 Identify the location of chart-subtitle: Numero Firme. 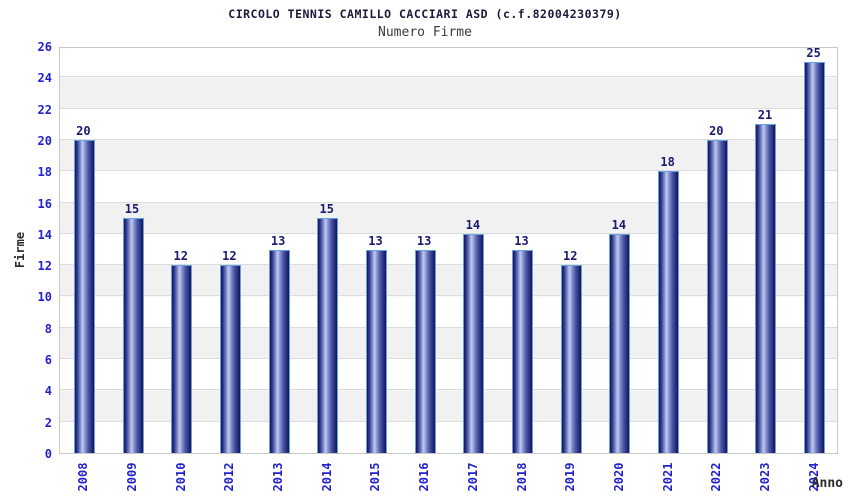
(425, 32).